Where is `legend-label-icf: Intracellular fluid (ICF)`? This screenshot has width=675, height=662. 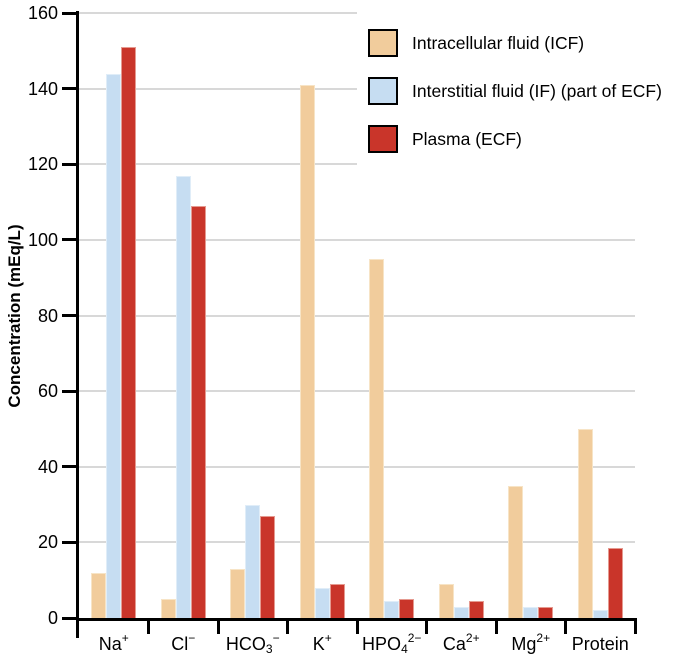 legend-label-icf: Intracellular fluid (ICF) is located at coordinates (498, 42).